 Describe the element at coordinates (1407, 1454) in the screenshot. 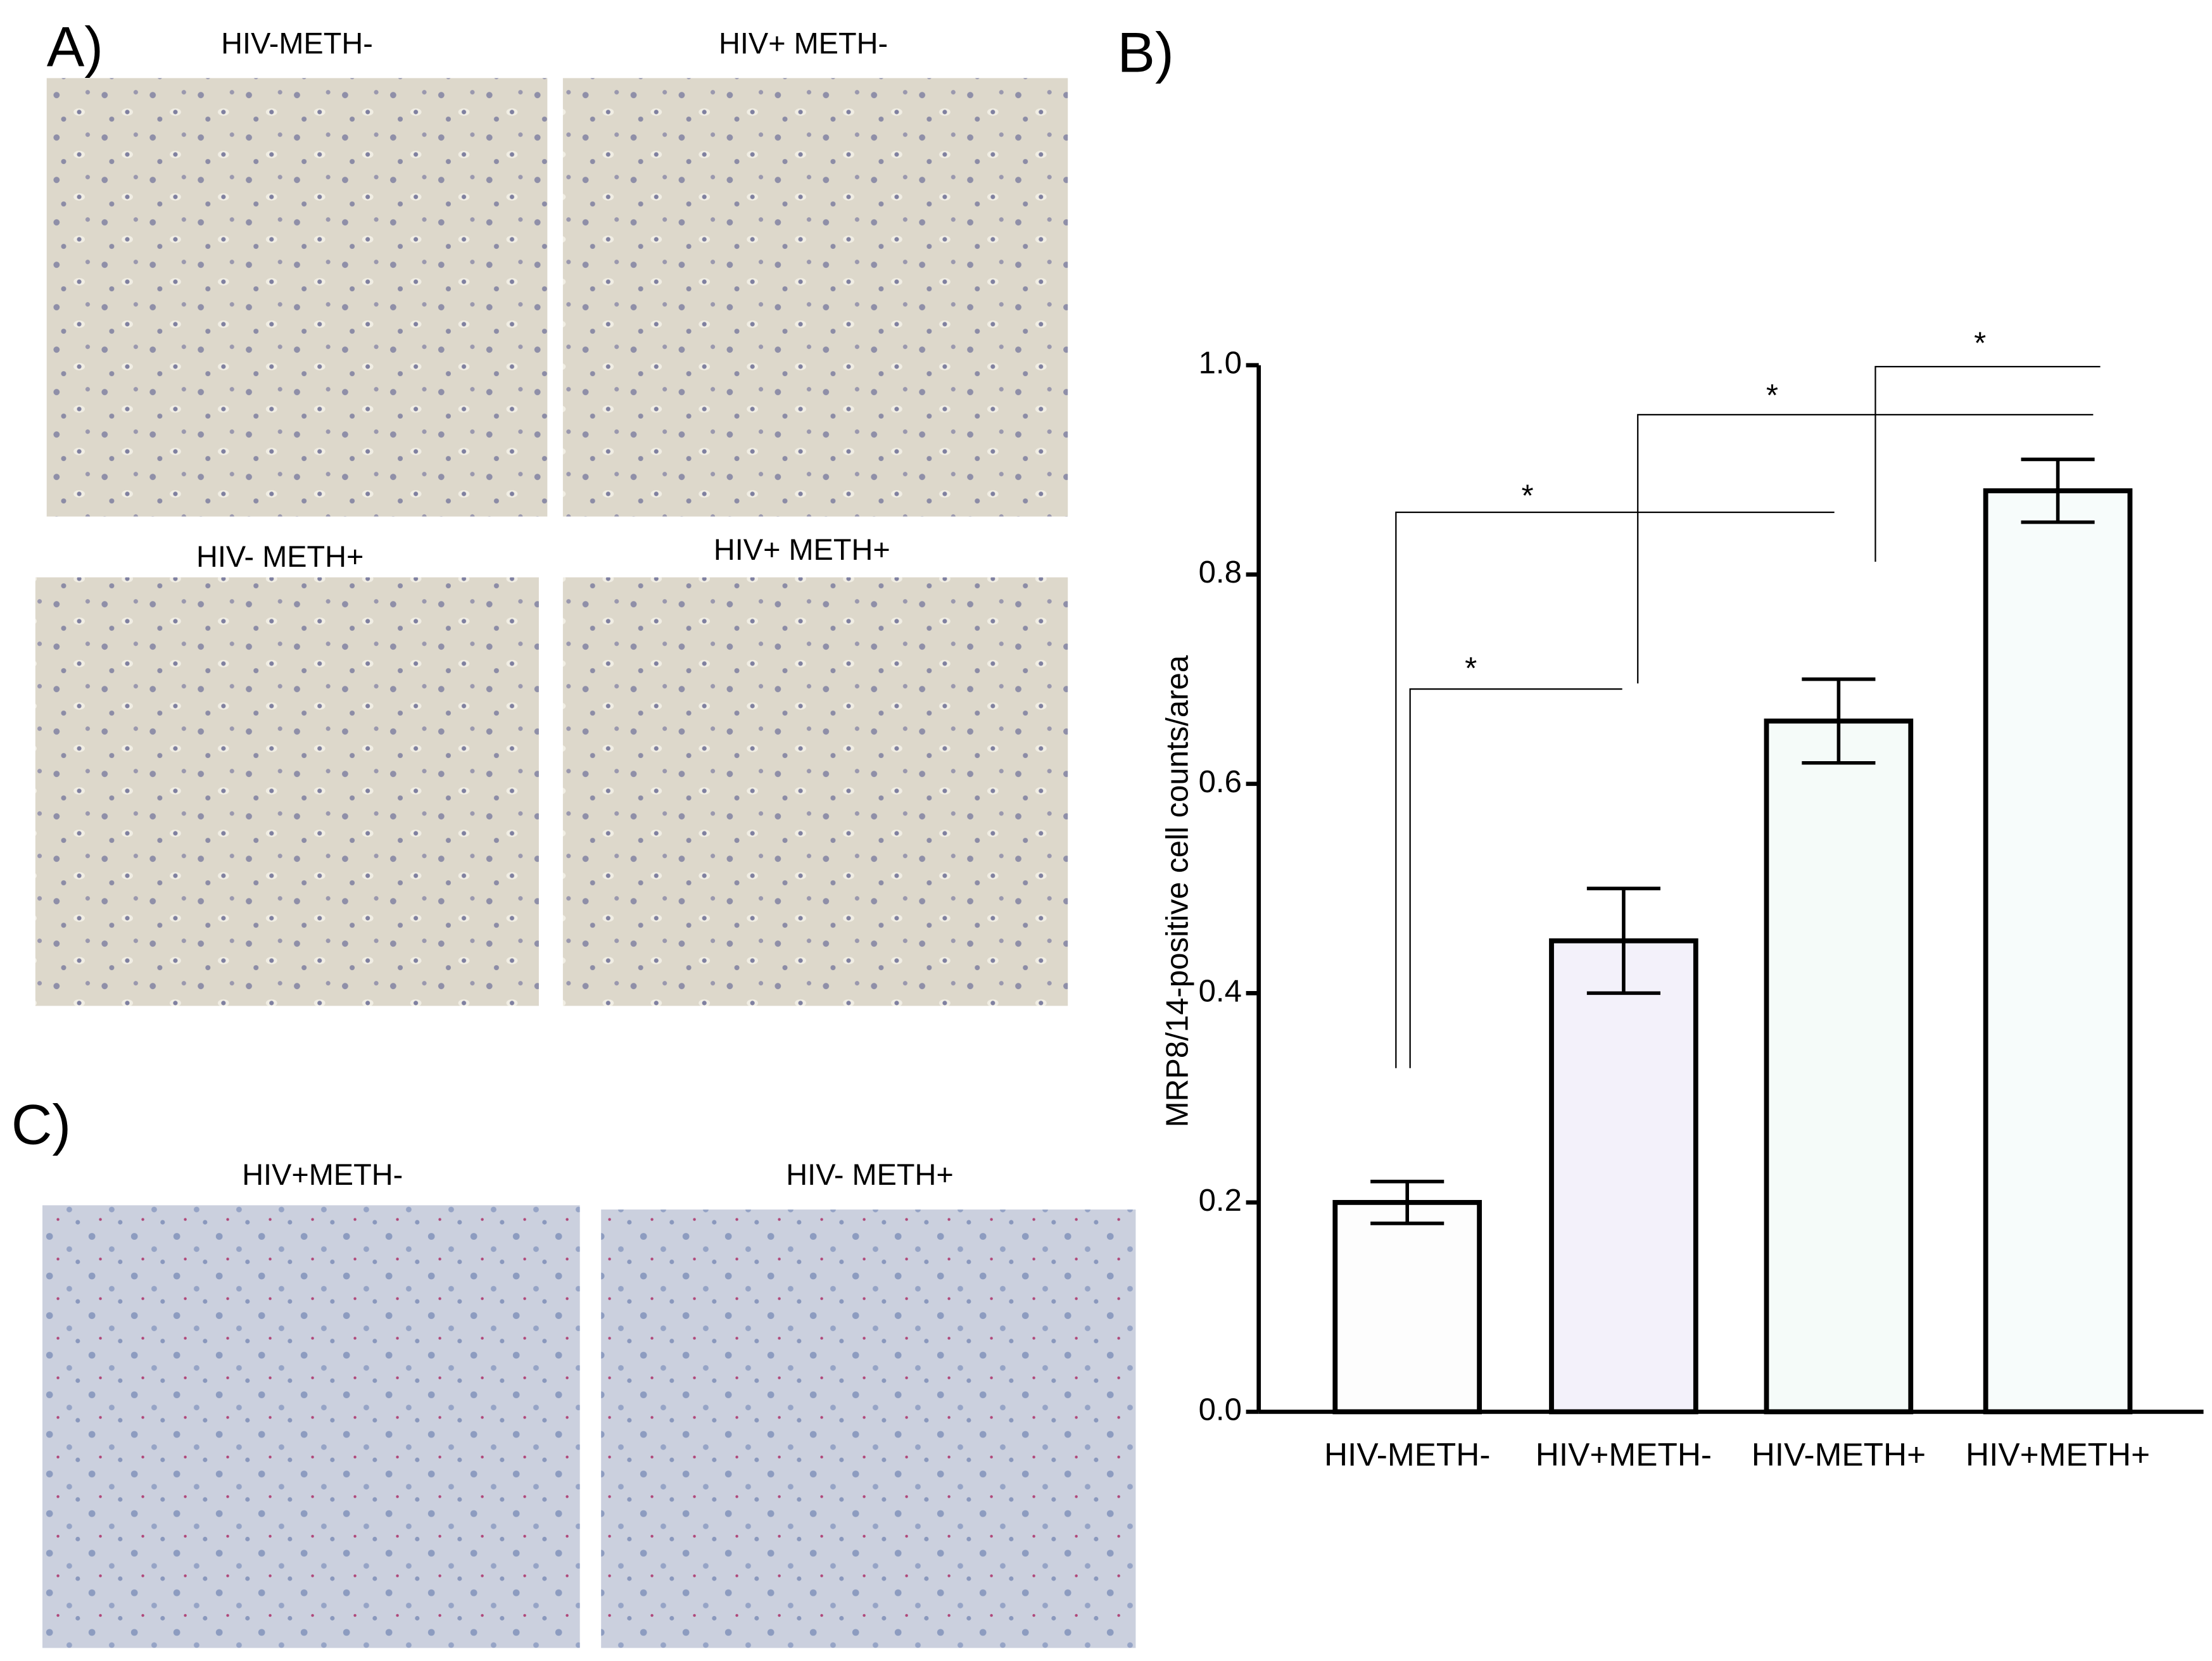

I see `x-tick-label: HIV-METH-` at that location.